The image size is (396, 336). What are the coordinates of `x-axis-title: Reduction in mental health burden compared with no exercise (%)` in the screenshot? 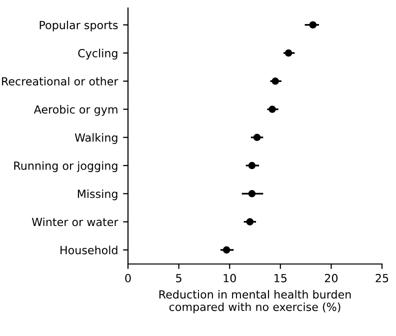 It's located at (255, 302).